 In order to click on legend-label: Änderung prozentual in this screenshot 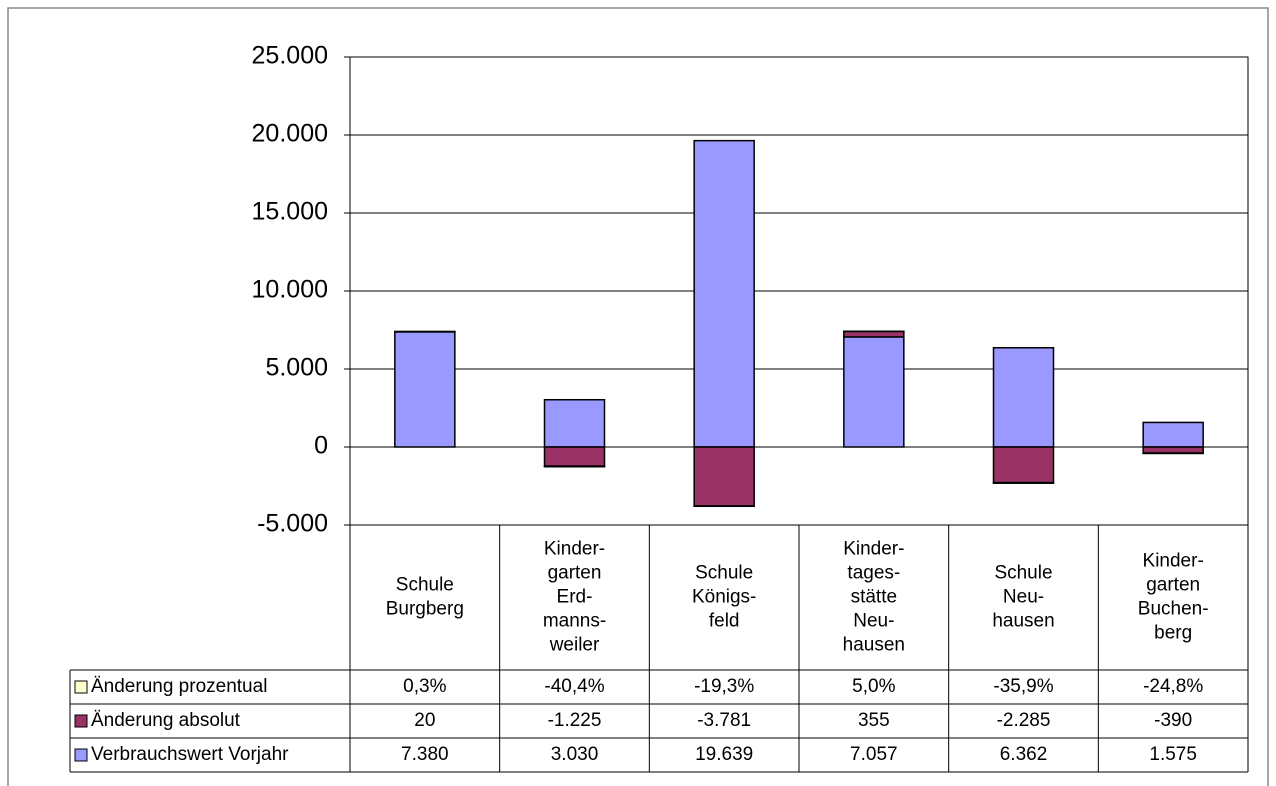, I will do `click(179, 686)`.